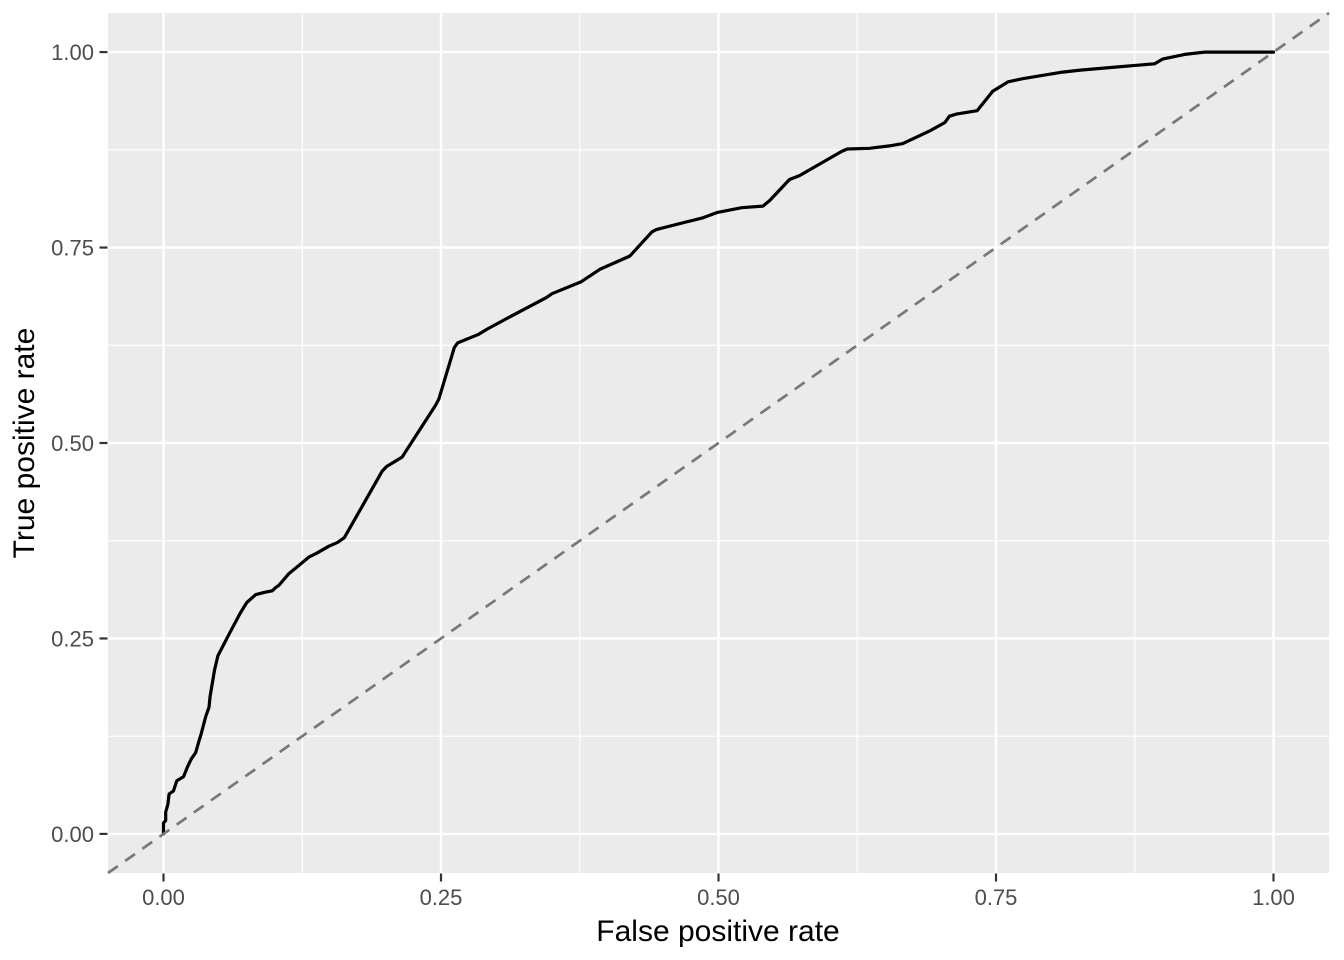  What do you see at coordinates (72, 638) in the screenshot?
I see `y-tick-label: 0.25` at bounding box center [72, 638].